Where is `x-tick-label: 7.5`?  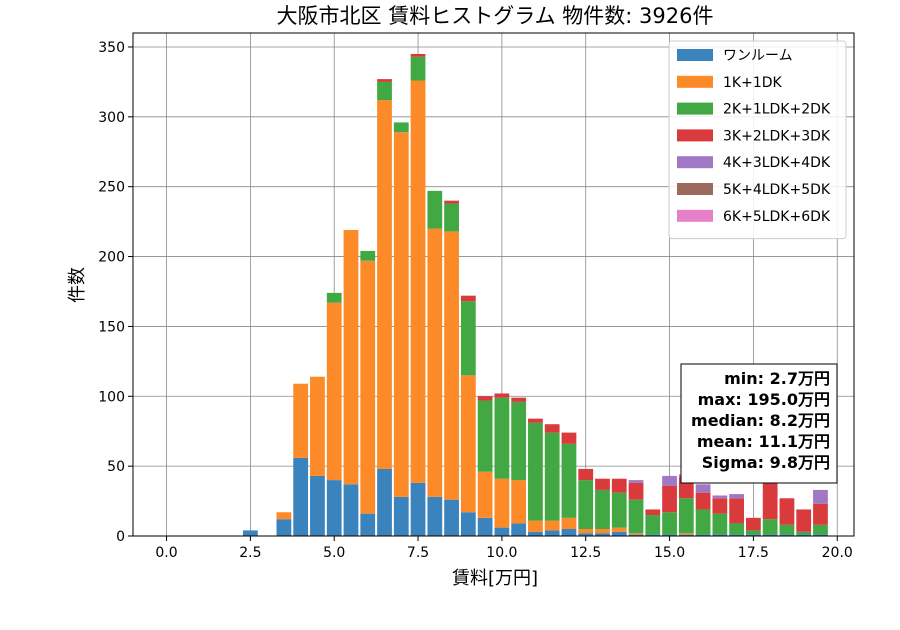 x-tick-label: 7.5 is located at coordinates (418, 553).